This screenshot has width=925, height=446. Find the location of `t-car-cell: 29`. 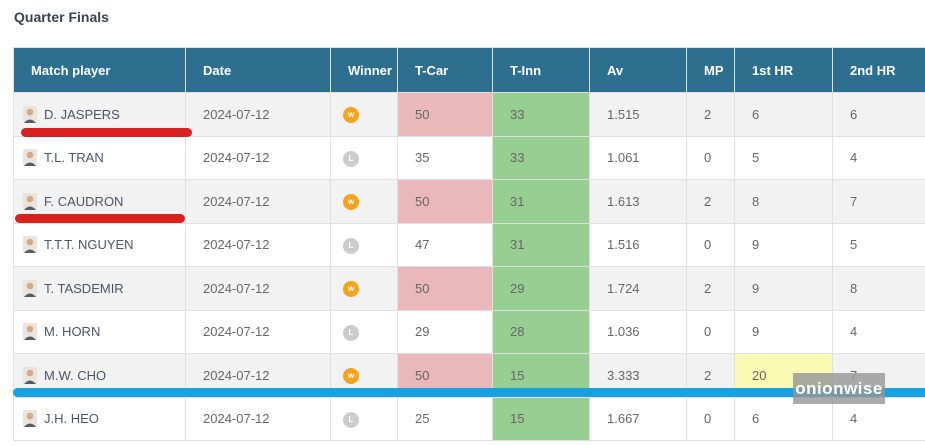

t-car-cell: 29 is located at coordinates (445, 331).